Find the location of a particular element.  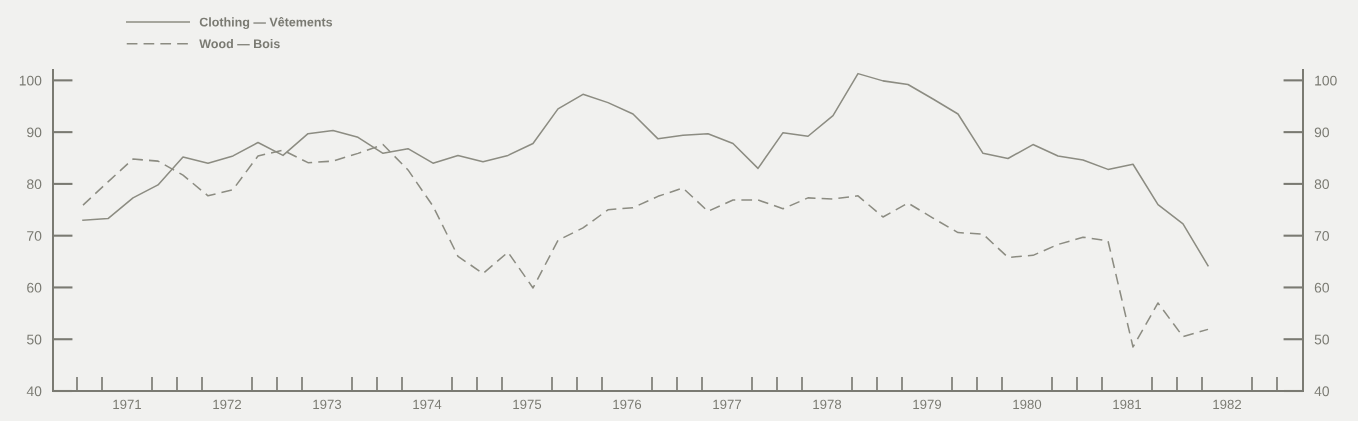

x-tick-label: 1977 is located at coordinates (727, 404).